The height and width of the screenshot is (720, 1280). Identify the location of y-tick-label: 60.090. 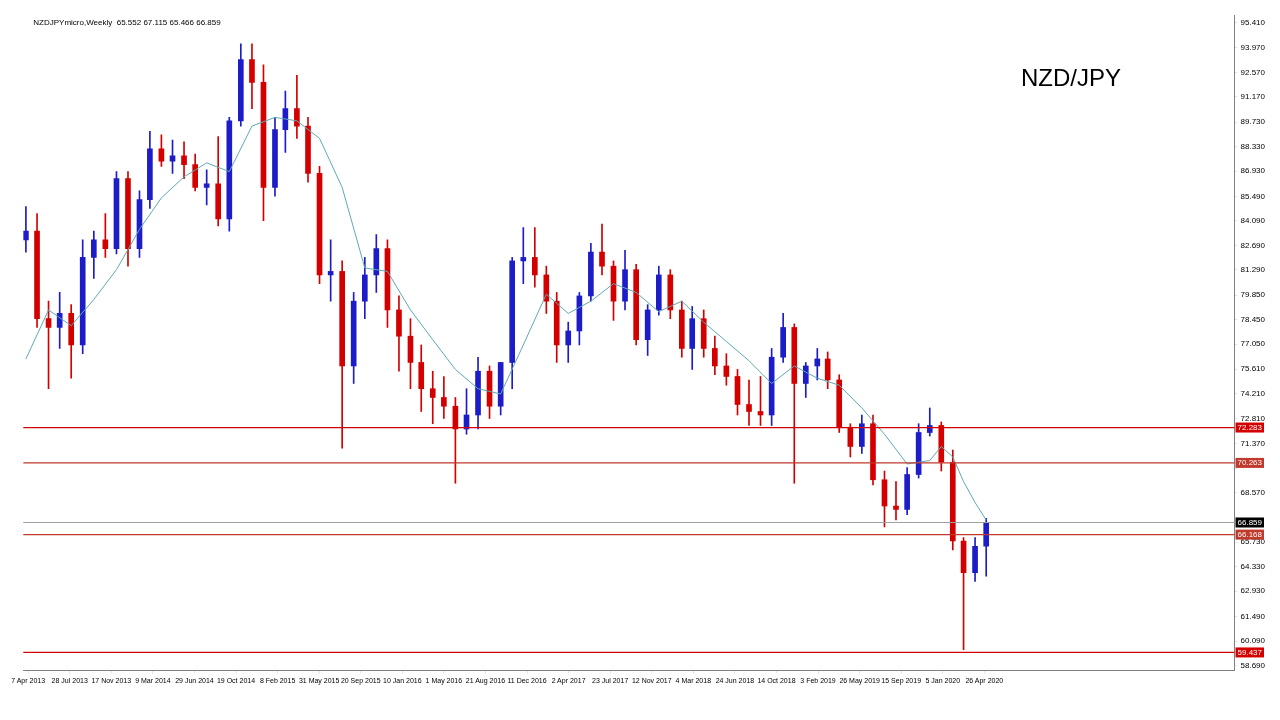
(1253, 641).